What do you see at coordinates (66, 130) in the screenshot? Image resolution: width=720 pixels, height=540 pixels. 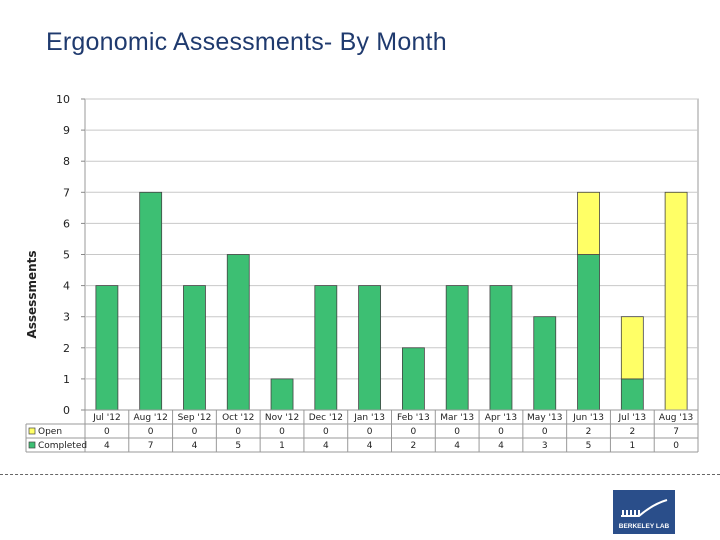 I see `y-tick-label: 9` at bounding box center [66, 130].